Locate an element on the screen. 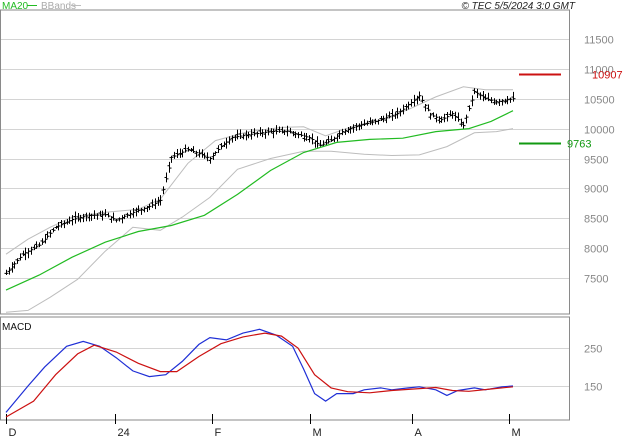 Image resolution: width=627 pixels, height=445 pixels. resistance-label: 10907 is located at coordinates (607, 76).